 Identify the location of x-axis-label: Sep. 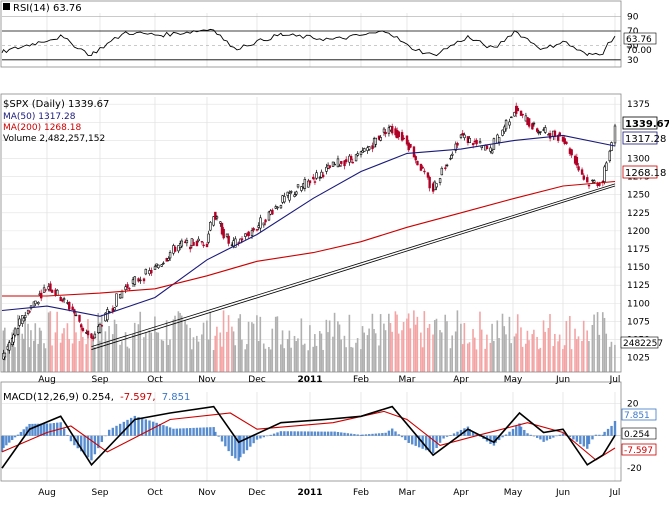
(100, 380).